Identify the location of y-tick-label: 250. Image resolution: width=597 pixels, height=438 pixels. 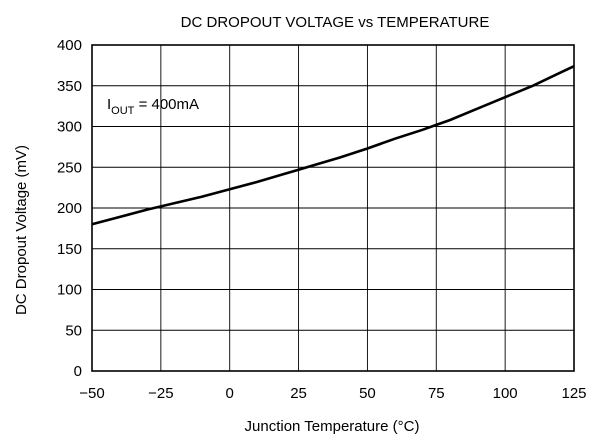
(69, 167).